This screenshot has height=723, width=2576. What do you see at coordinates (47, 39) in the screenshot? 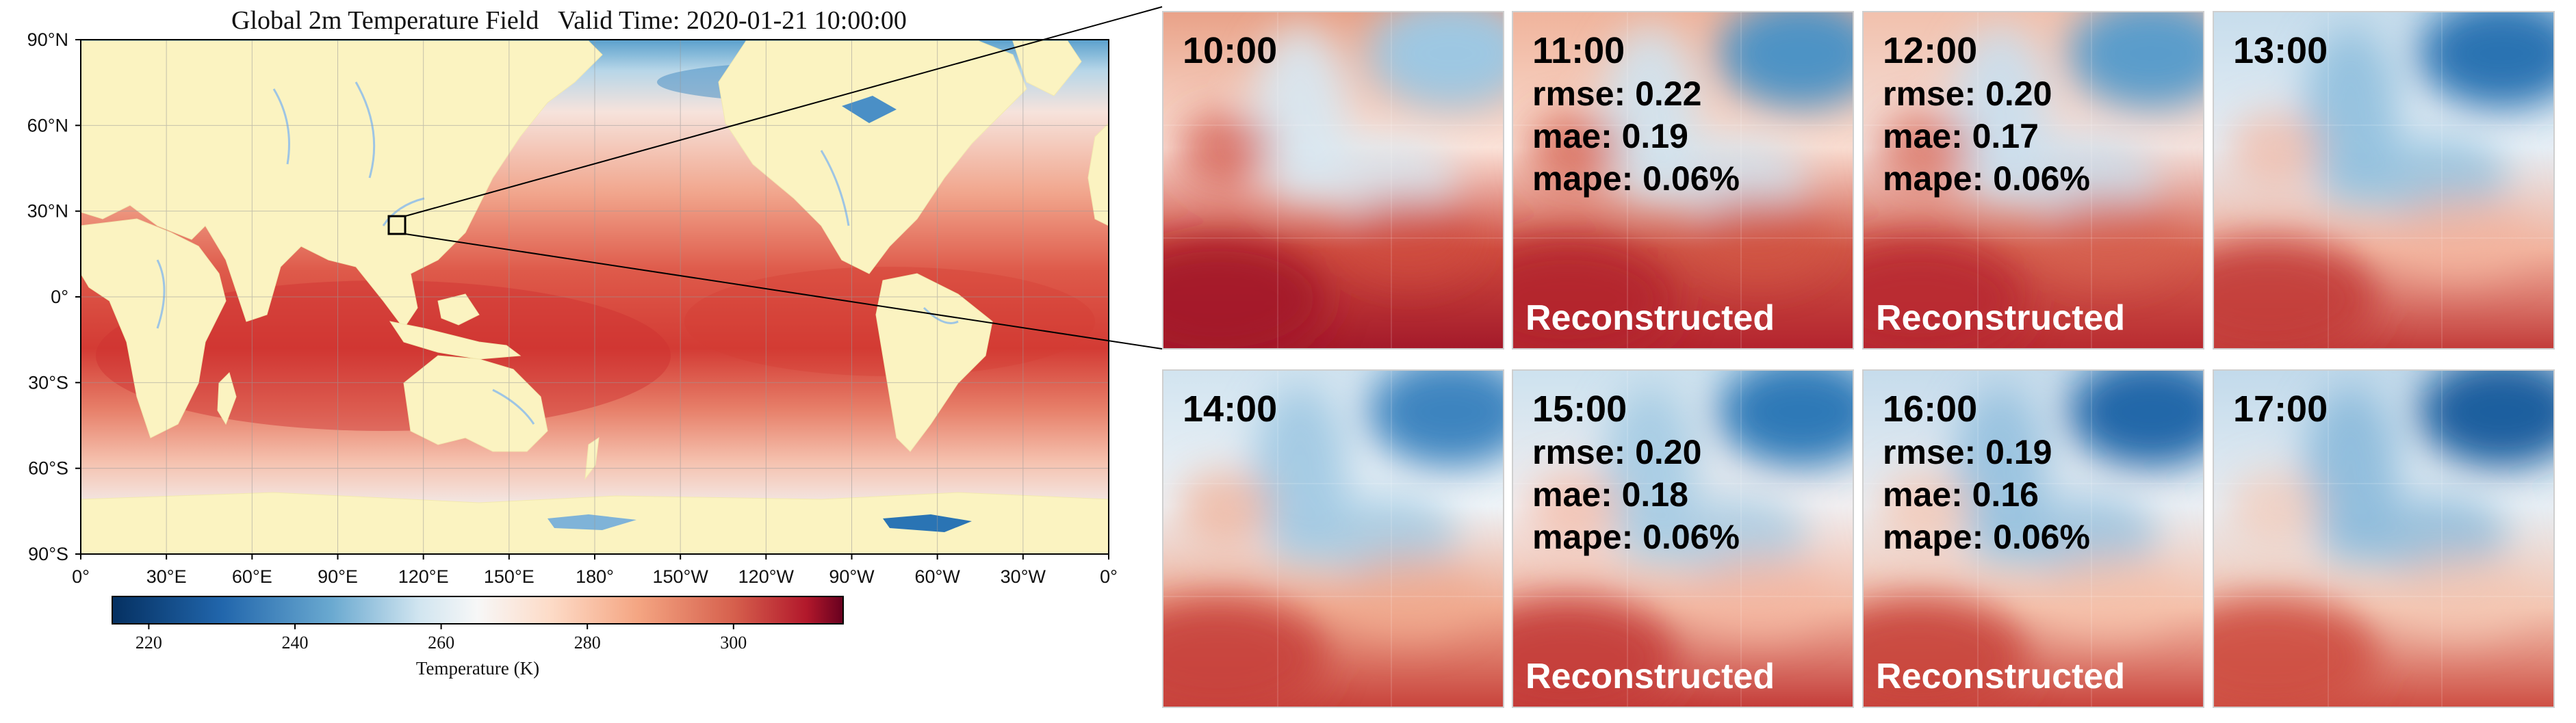
I see `y-tick-label: 90°N` at bounding box center [47, 39].